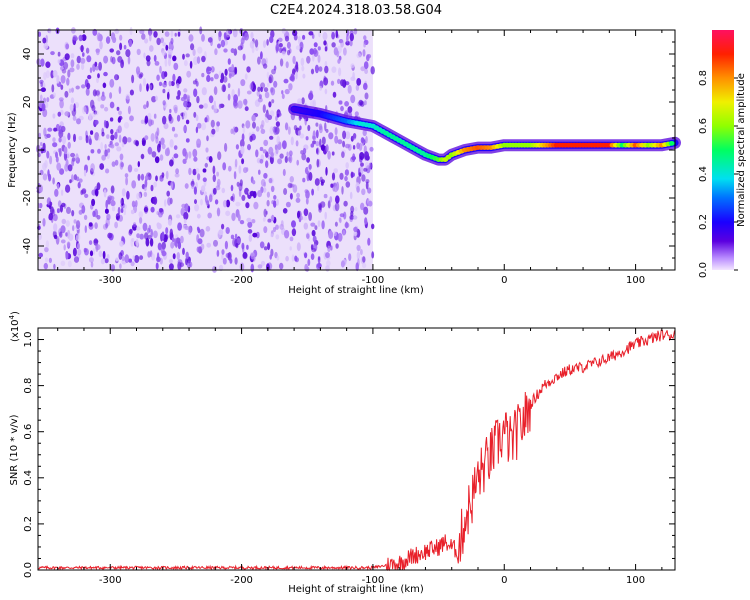 The height and width of the screenshot is (600, 750). What do you see at coordinates (741, 150) in the screenshot?
I see `colorbar-label: Normalized spectral amplitude` at bounding box center [741, 150].